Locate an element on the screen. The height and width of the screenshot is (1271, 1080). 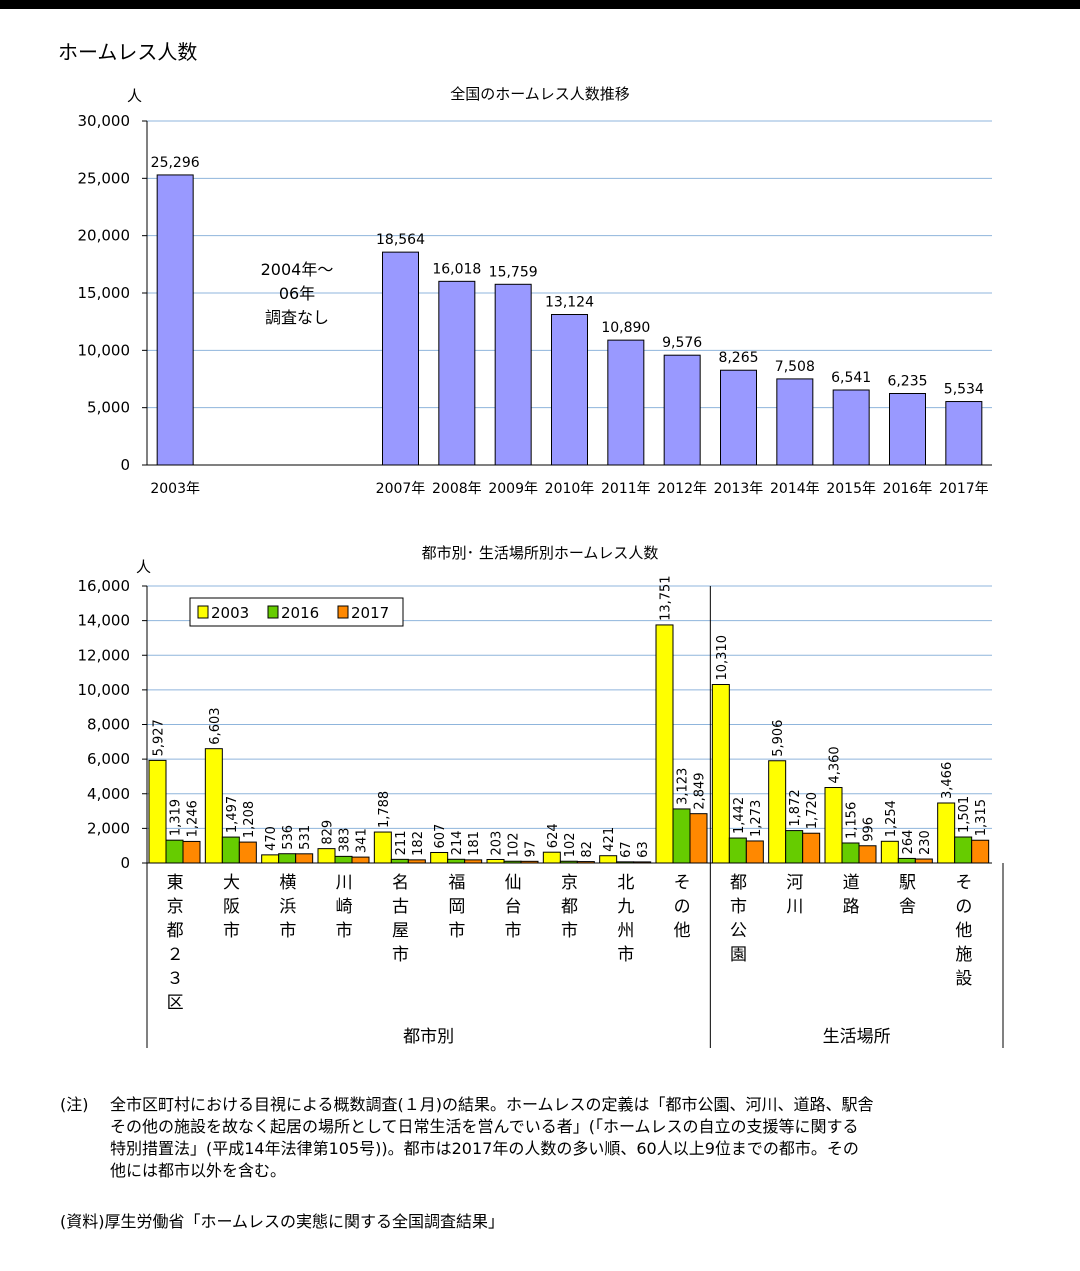
footnote-line: 他には都市以外を含む。 is located at coordinates (198, 1170).